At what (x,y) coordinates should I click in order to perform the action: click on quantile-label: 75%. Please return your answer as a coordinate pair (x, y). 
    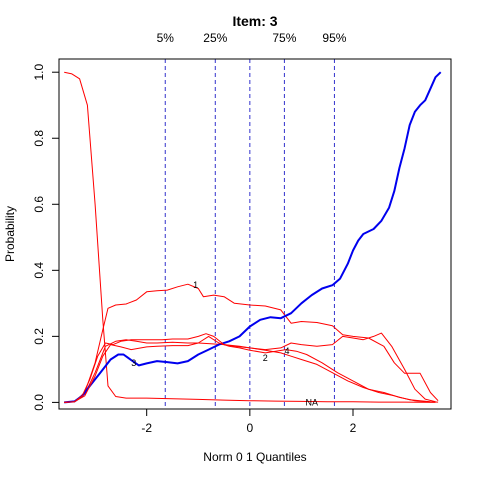
    Looking at the image, I should click on (284, 38).